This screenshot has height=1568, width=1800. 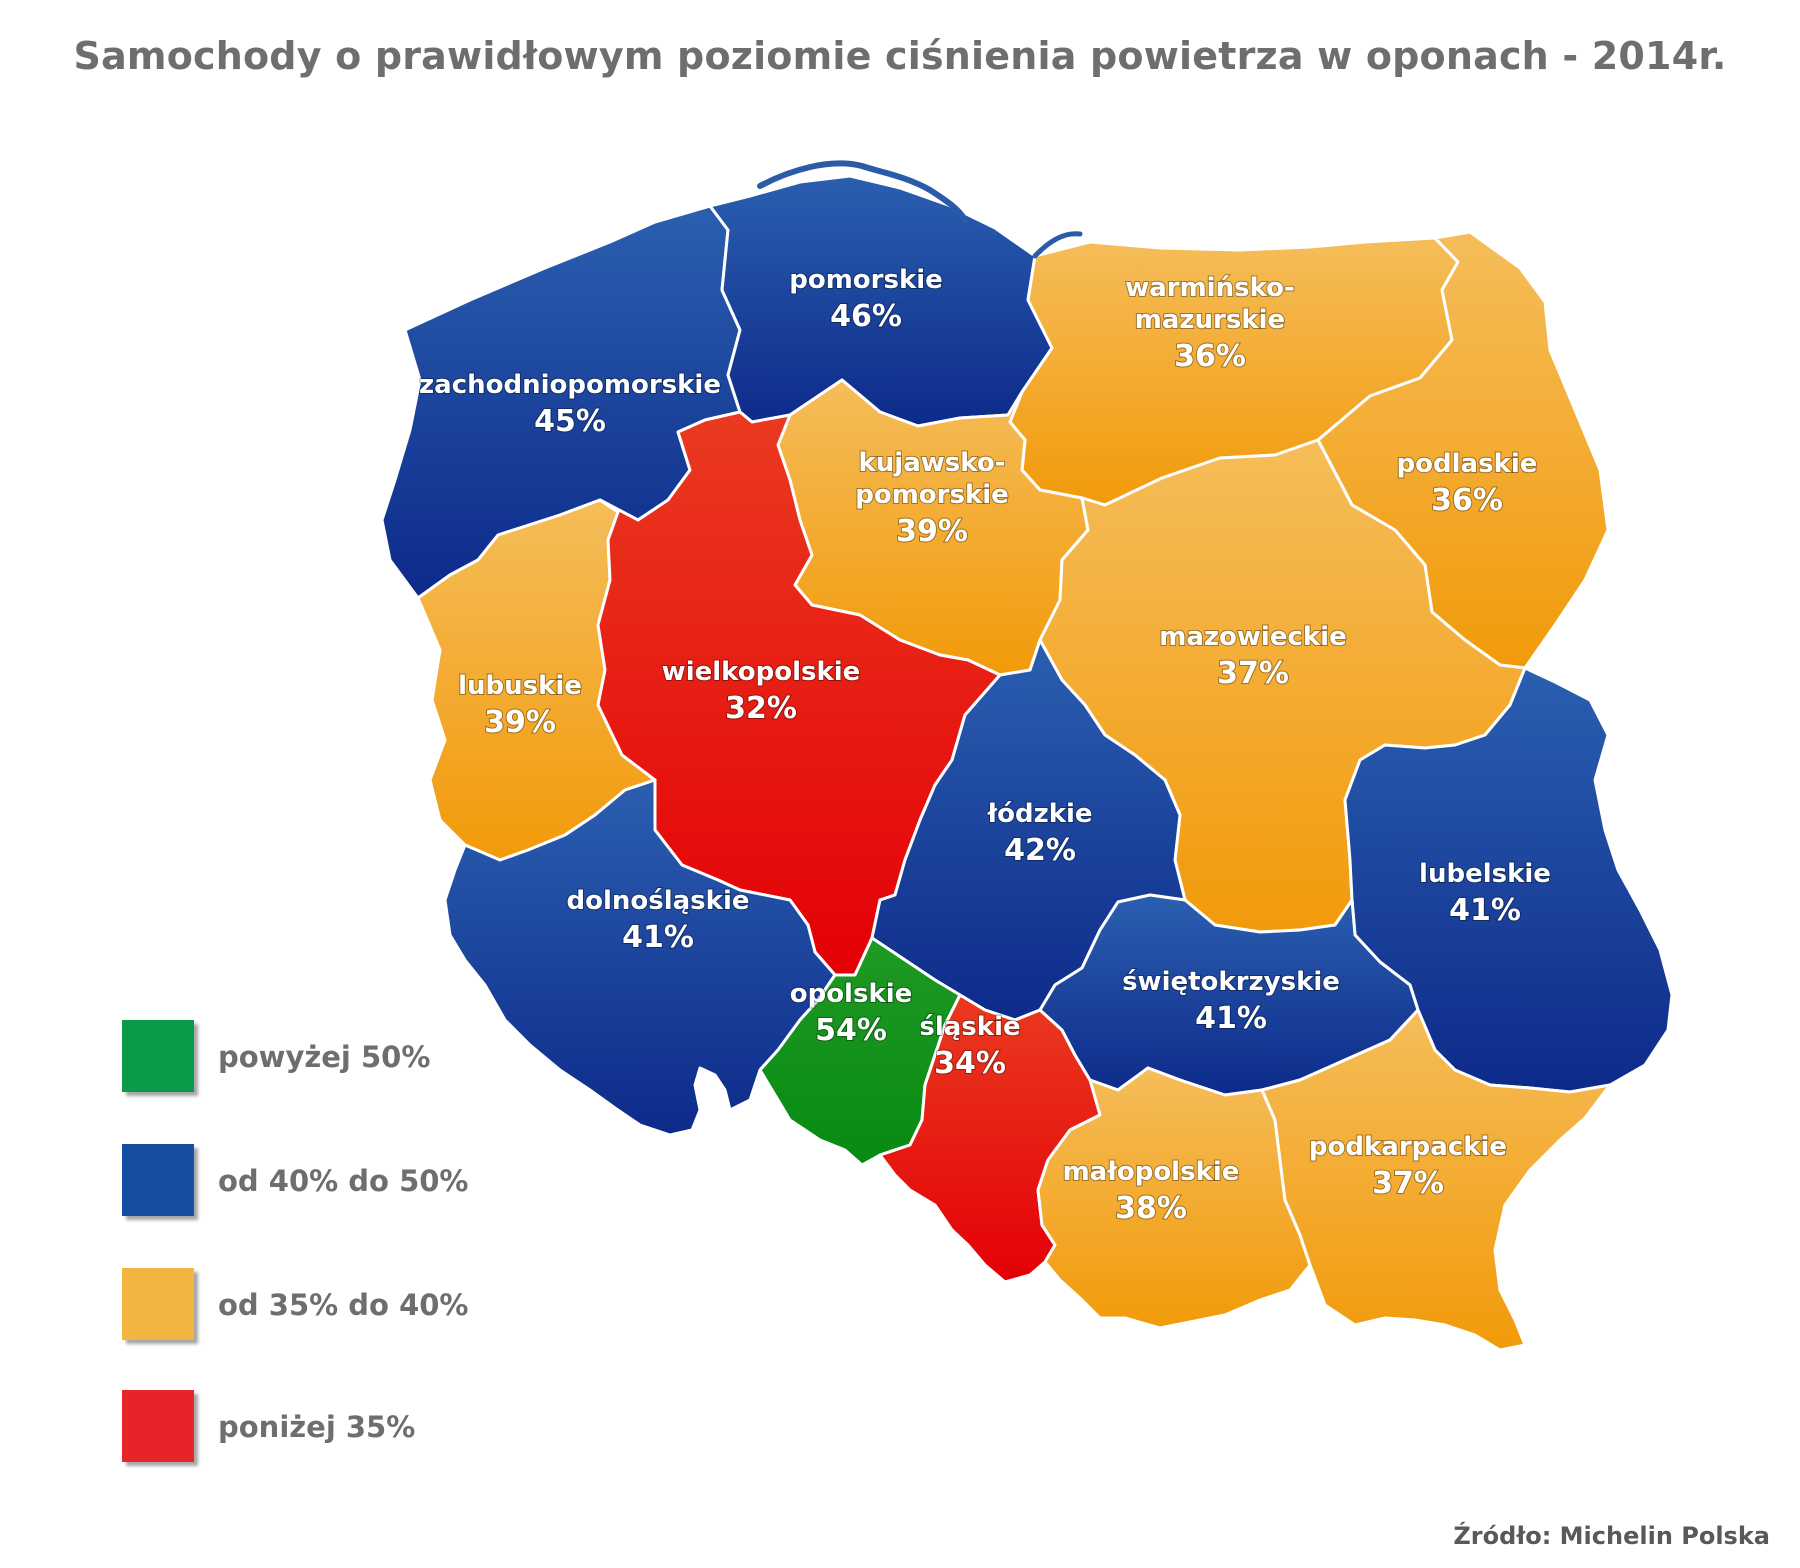 What do you see at coordinates (1231, 982) in the screenshot?
I see `region-name-swietokrzyskie: świętokrzyskie` at bounding box center [1231, 982].